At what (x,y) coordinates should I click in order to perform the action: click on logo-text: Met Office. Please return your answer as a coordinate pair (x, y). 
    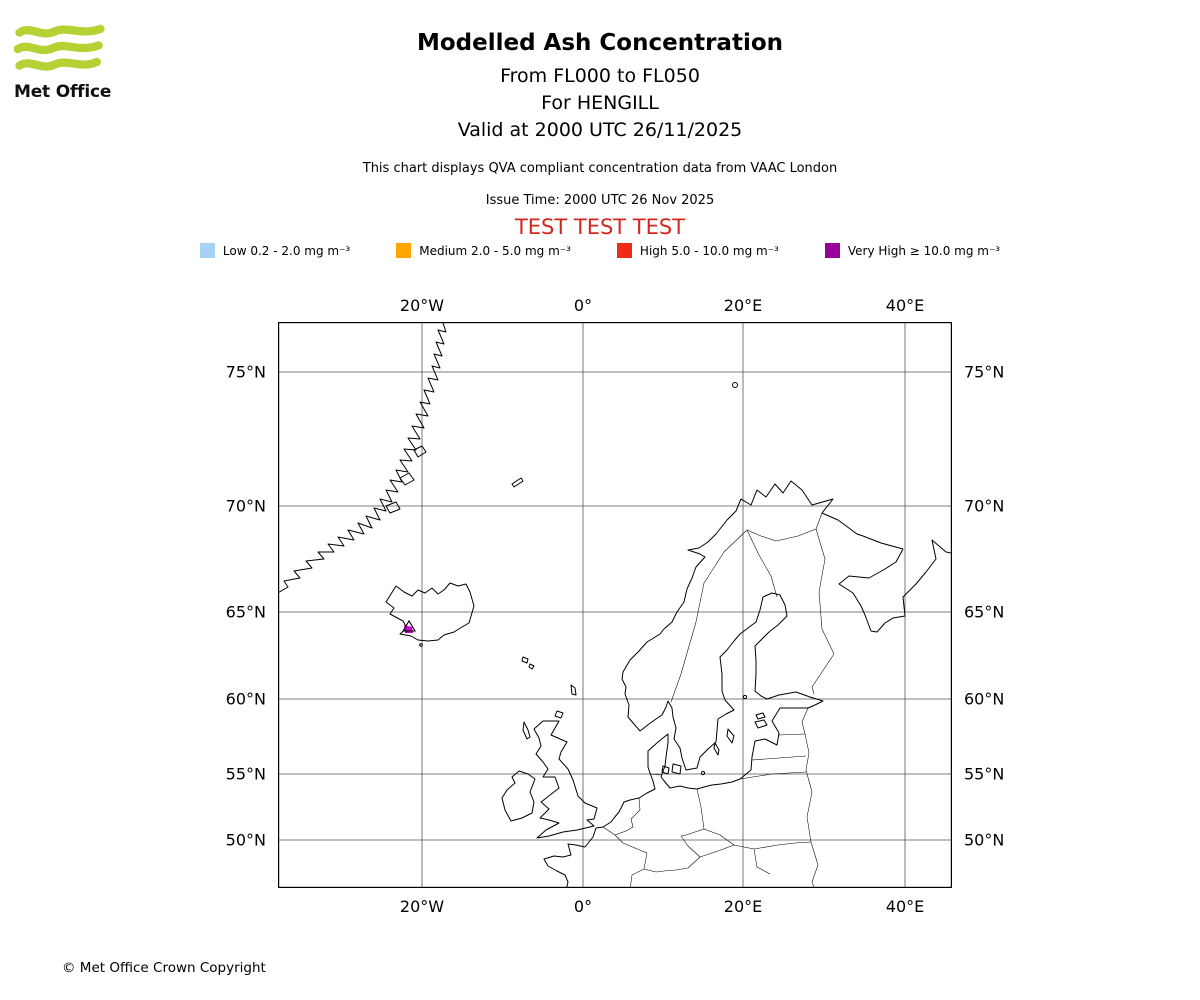
    Looking at the image, I should click on (63, 92).